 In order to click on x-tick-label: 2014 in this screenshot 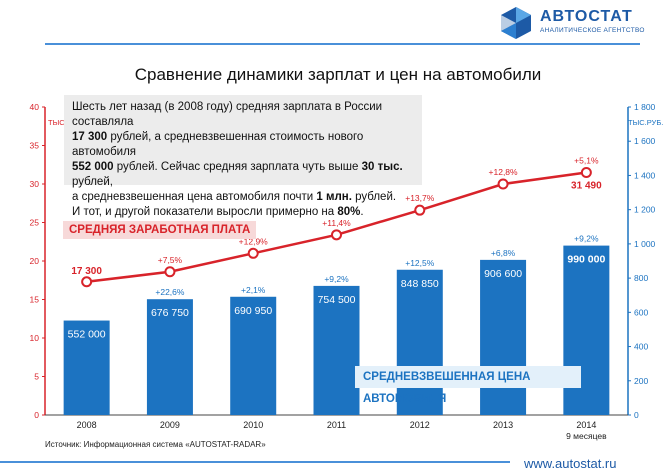, I will do `click(586, 425)`.